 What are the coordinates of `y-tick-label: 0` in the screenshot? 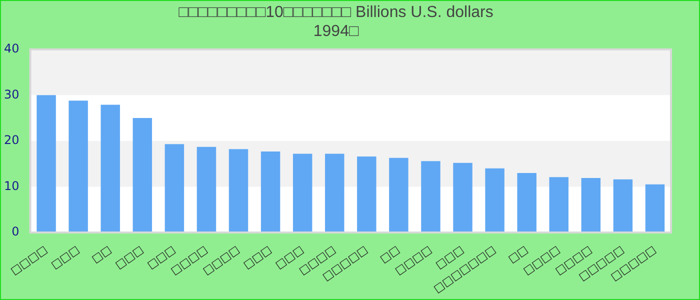 It's located at (16, 231).